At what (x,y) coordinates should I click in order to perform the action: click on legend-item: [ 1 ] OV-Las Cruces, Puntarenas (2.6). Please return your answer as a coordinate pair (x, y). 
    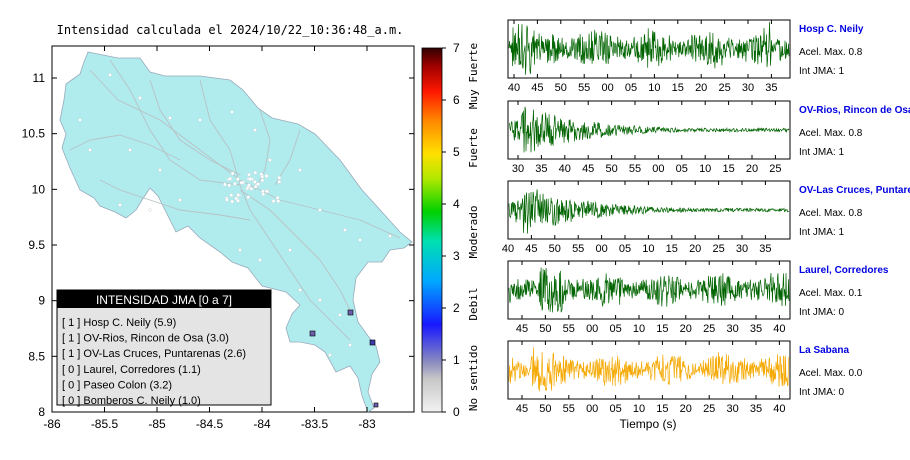
    Looking at the image, I should click on (154, 354).